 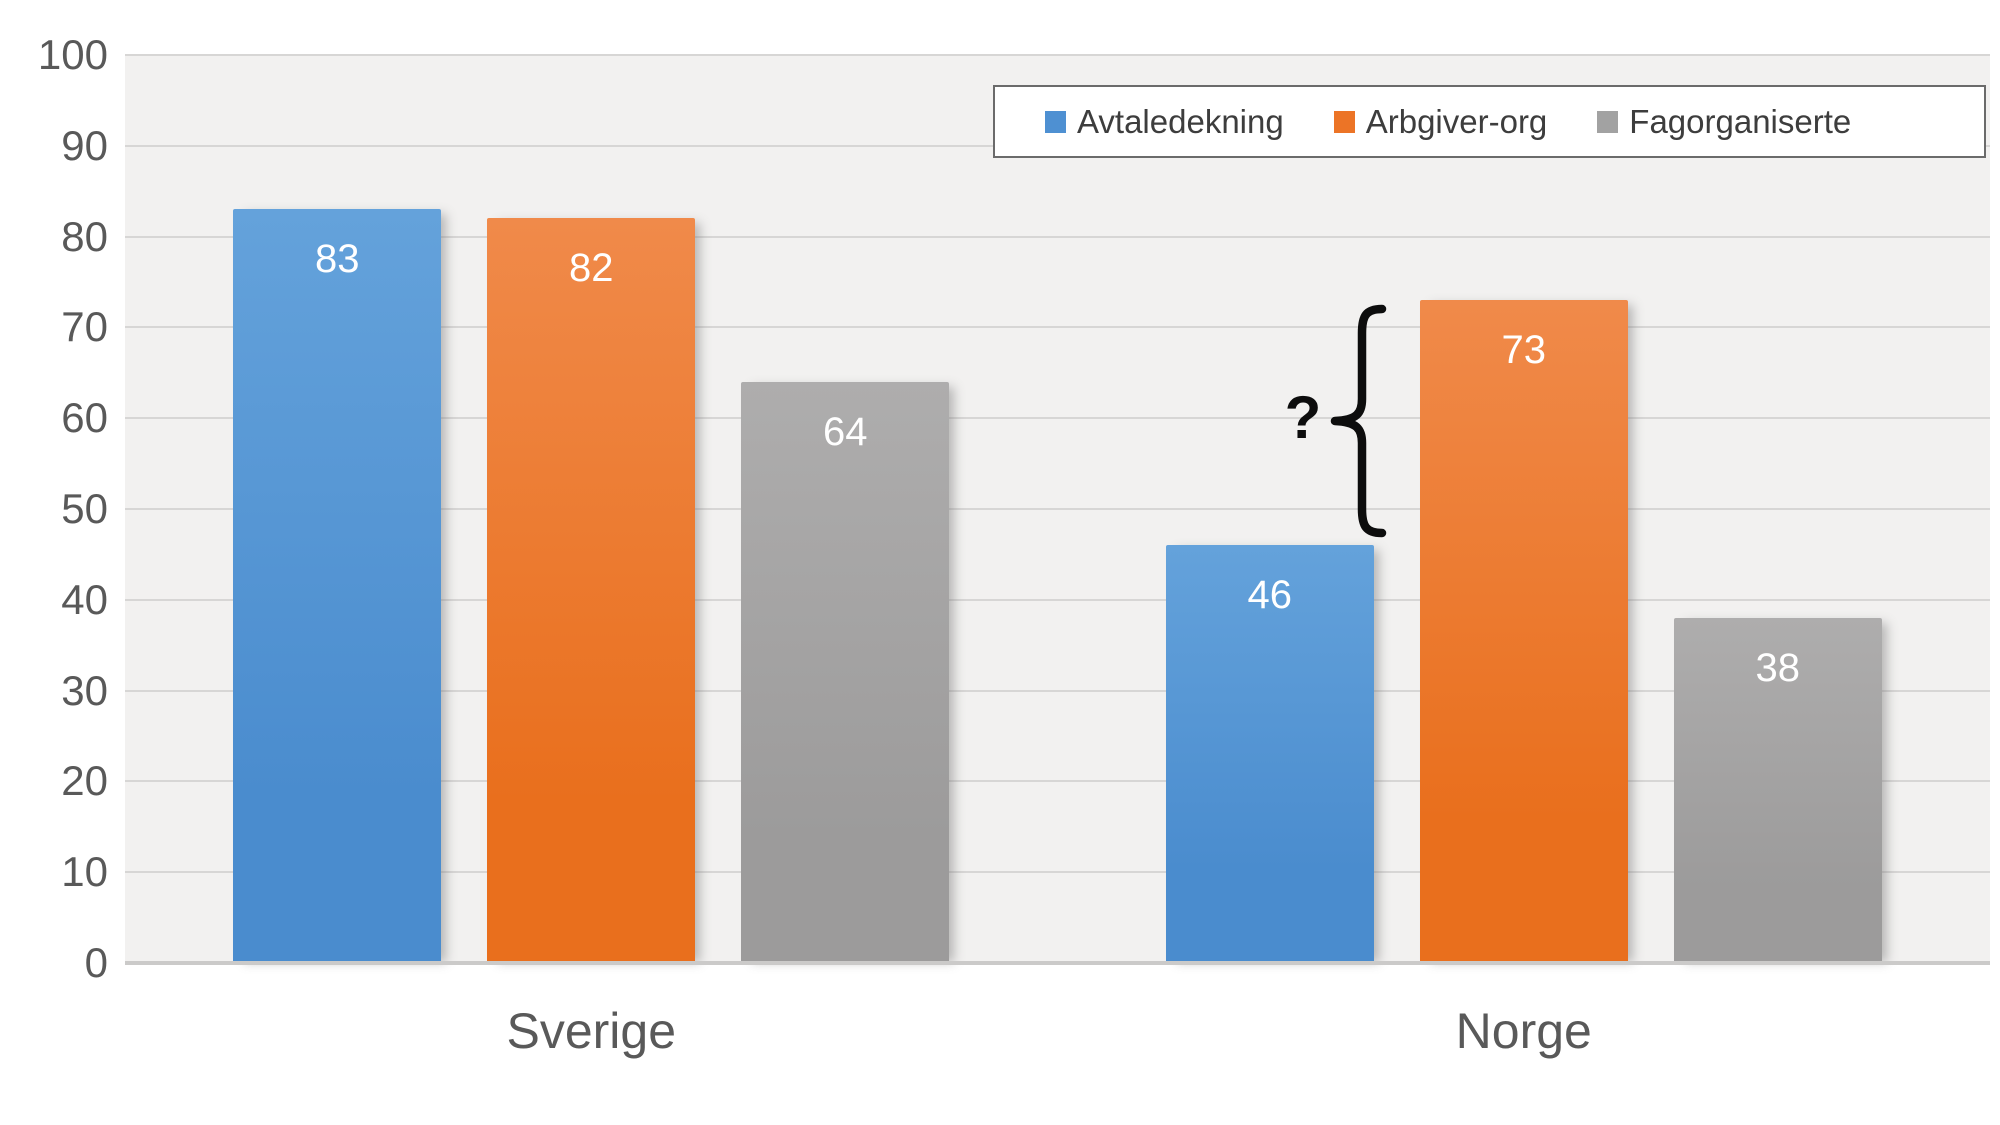 What do you see at coordinates (1269, 754) in the screenshot?
I see `bar-norge-avtaledekning: 46` at bounding box center [1269, 754].